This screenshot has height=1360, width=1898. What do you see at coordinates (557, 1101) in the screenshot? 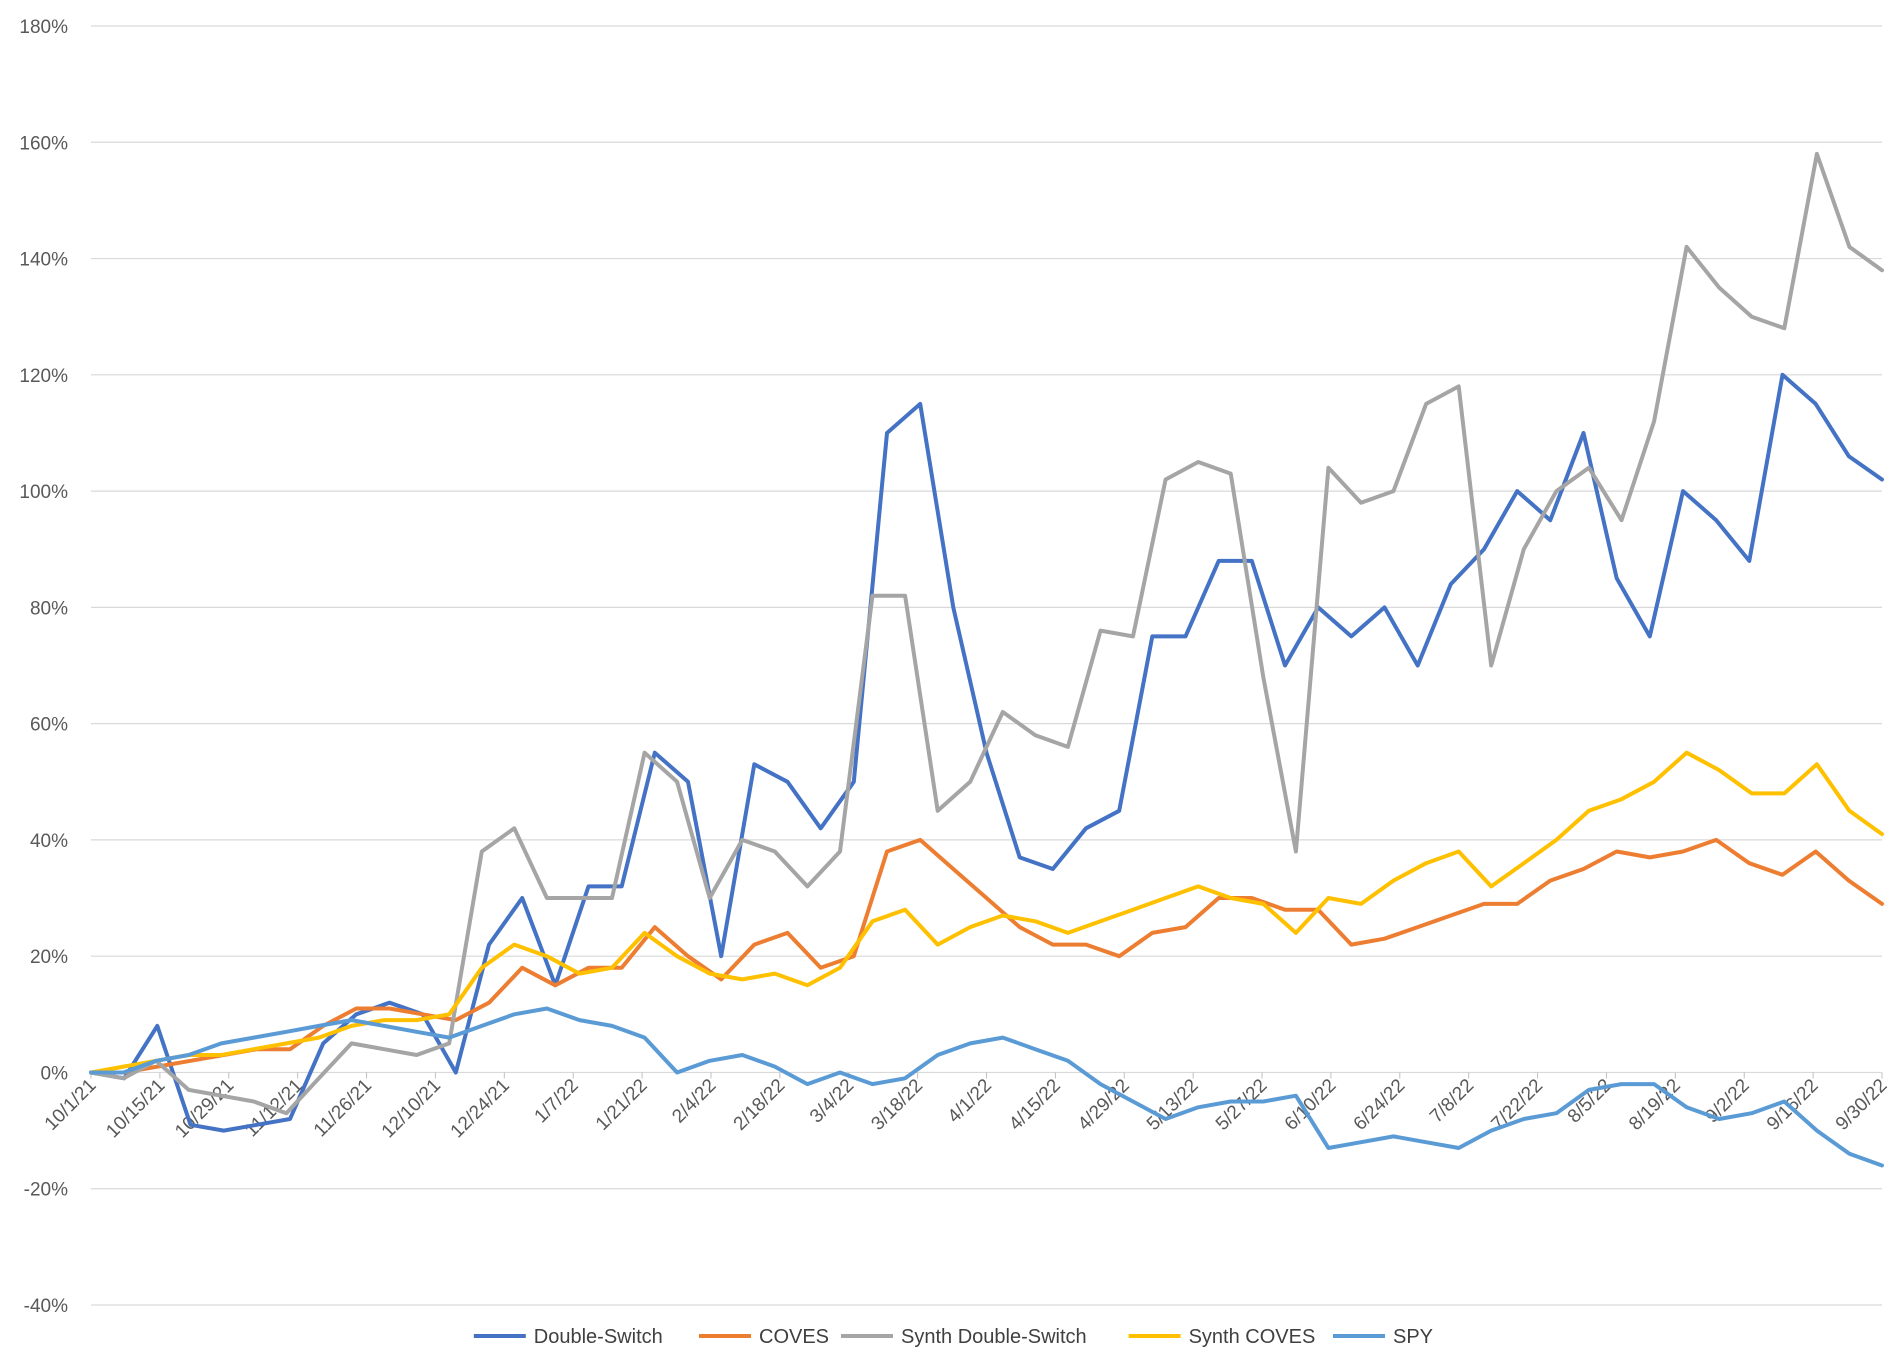
I see `x-tick-label: 1/7/22` at bounding box center [557, 1101].